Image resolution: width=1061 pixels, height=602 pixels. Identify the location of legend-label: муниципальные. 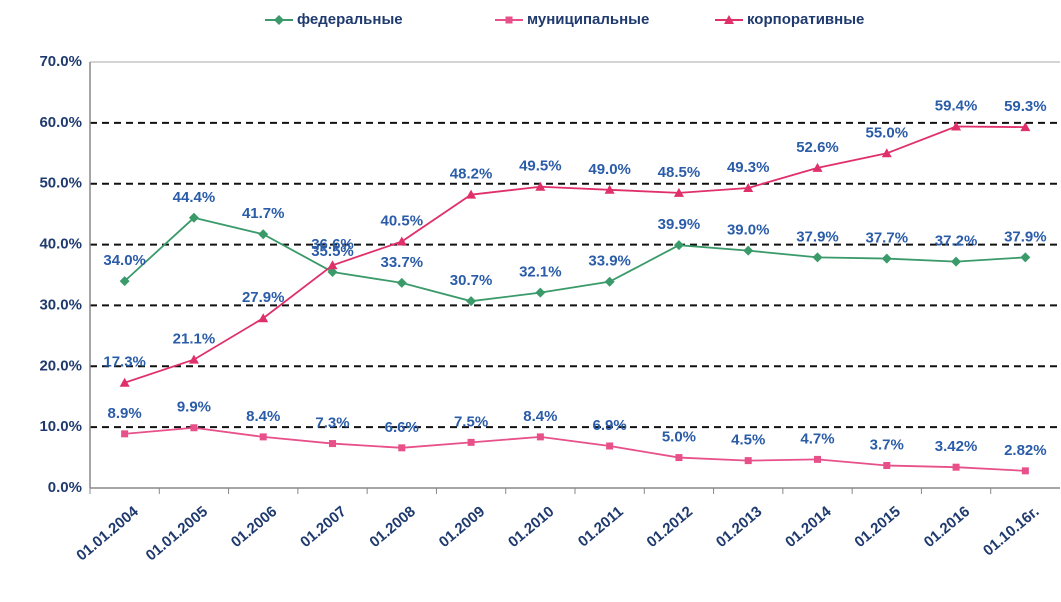
(588, 19).